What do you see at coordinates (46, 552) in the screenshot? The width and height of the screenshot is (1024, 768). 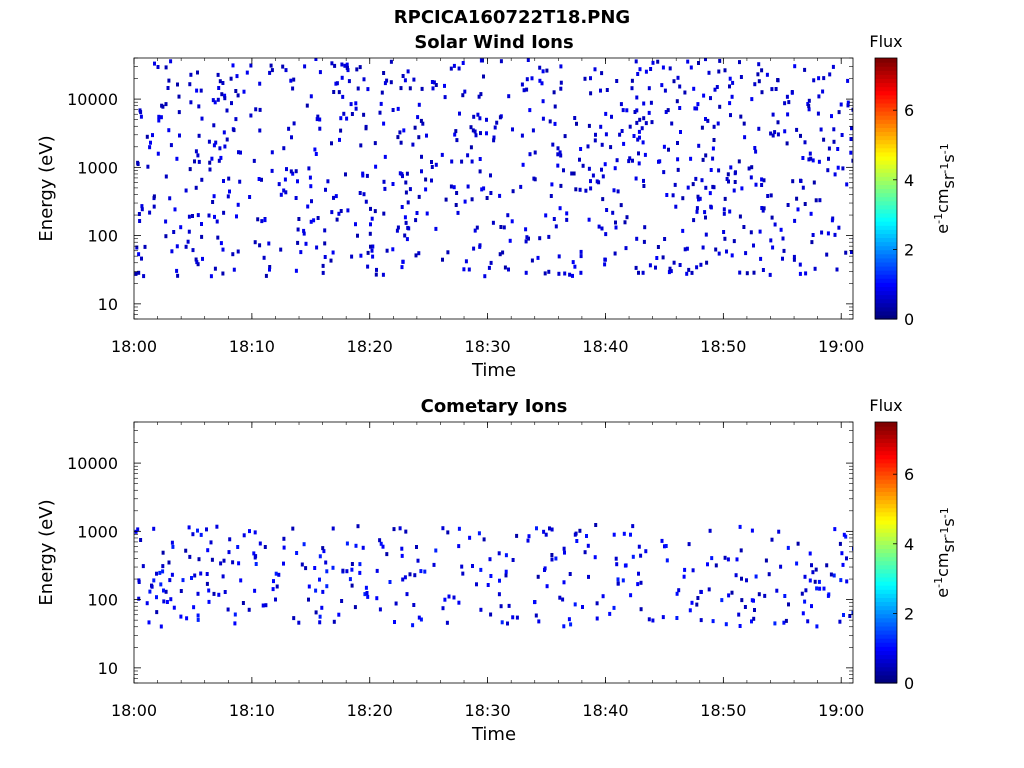 I see `y-axis-label: Energy (eV)` at bounding box center [46, 552].